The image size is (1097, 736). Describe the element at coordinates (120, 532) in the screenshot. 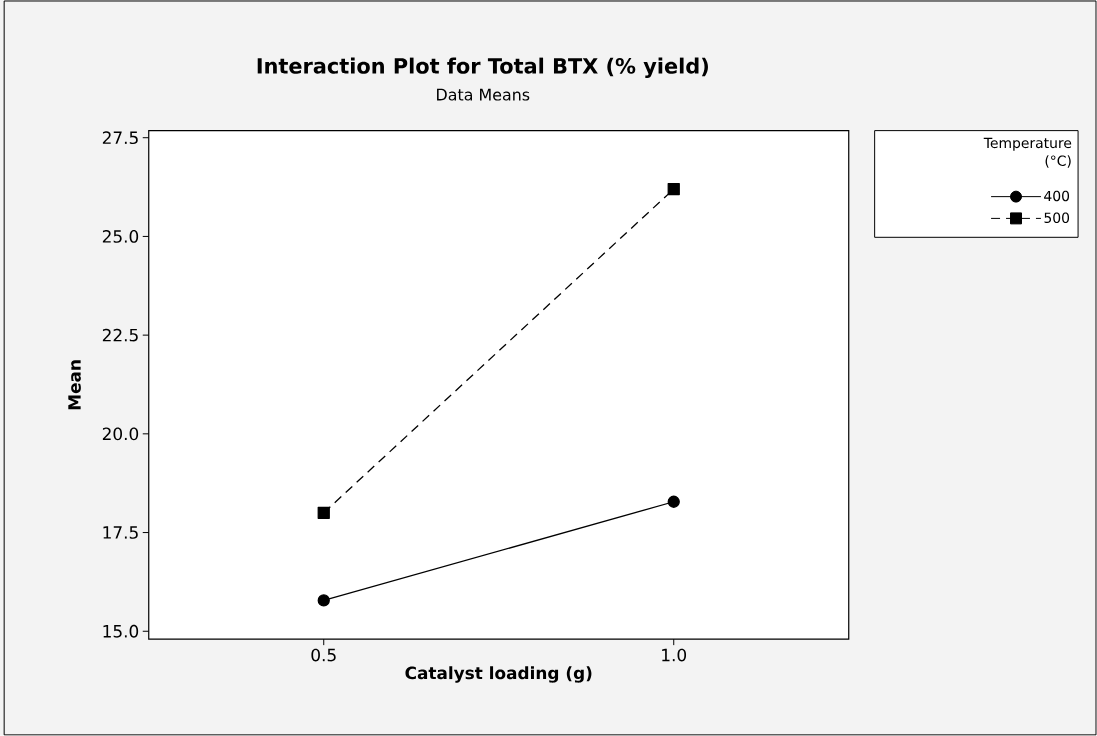

I see `y-tick-label: 17.5` at that location.